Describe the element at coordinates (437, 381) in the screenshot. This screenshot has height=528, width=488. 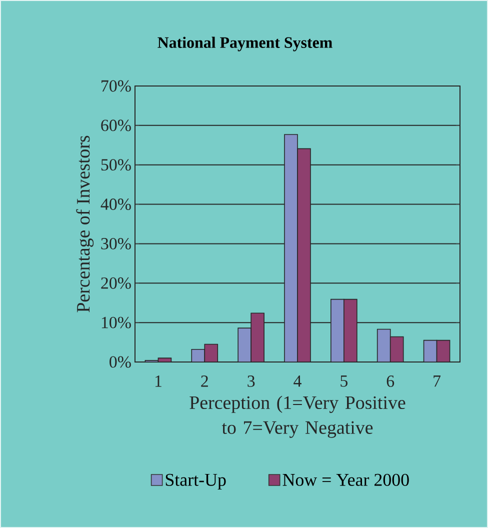
I see `x-tick-label: 7` at that location.